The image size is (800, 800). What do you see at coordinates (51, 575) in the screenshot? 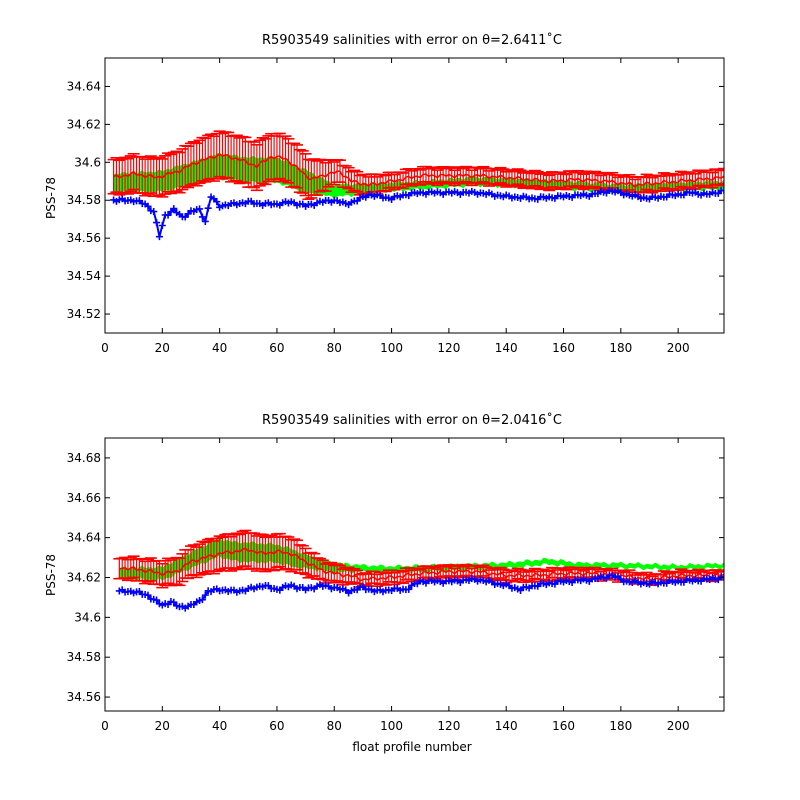
I see `bottom-panel-ylabel: PSS-78` at bounding box center [51, 575].